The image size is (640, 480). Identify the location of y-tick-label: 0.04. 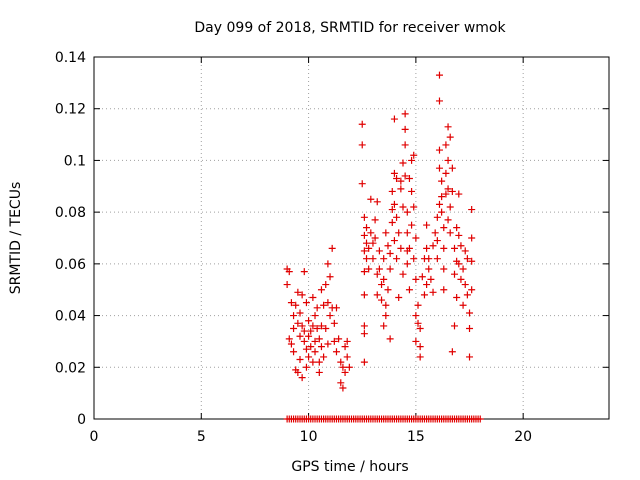
(70, 317).